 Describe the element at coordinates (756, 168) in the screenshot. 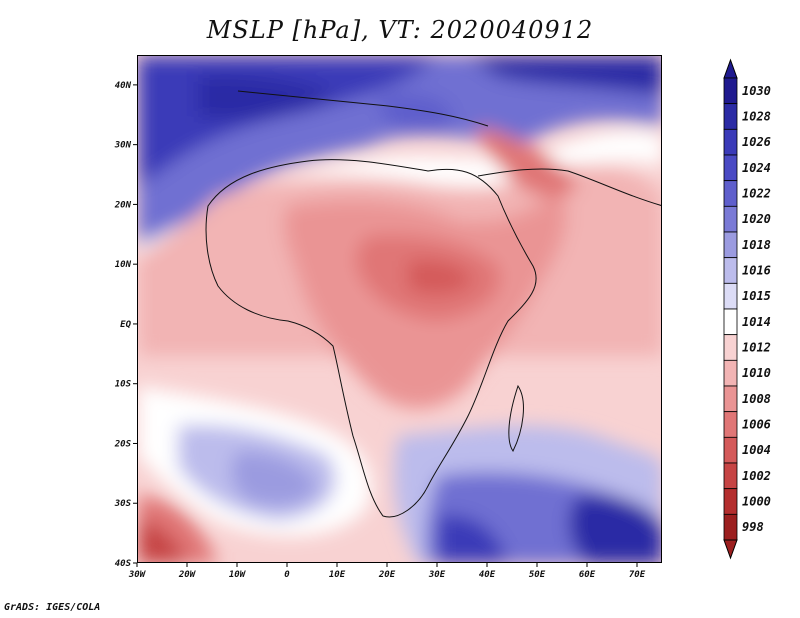

I see `colorbar-label: 1024` at that location.